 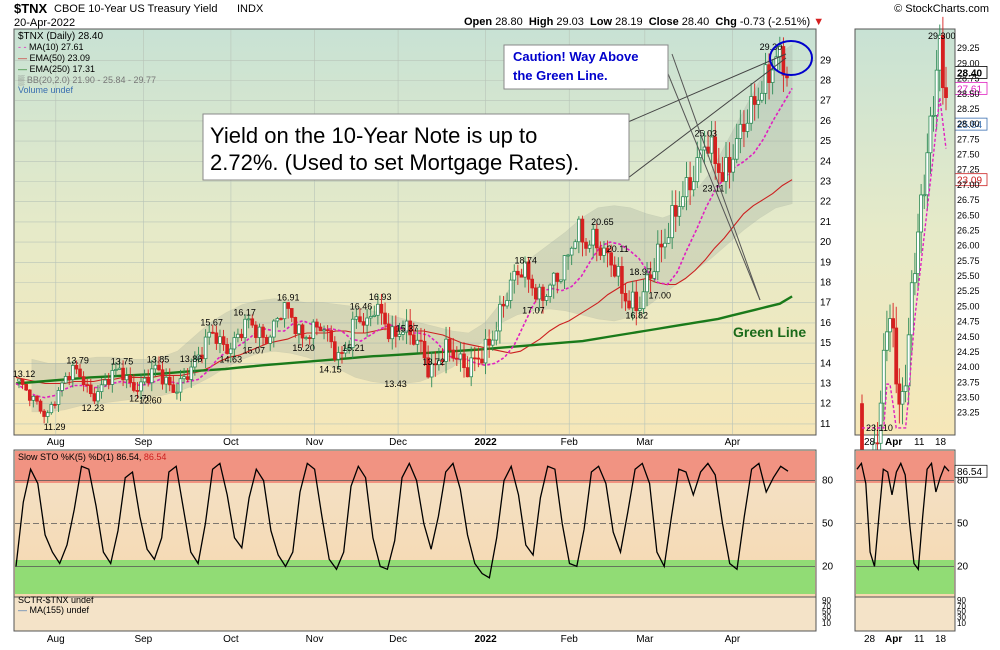 I want to click on value-label: 13.79, so click(x=77, y=361).